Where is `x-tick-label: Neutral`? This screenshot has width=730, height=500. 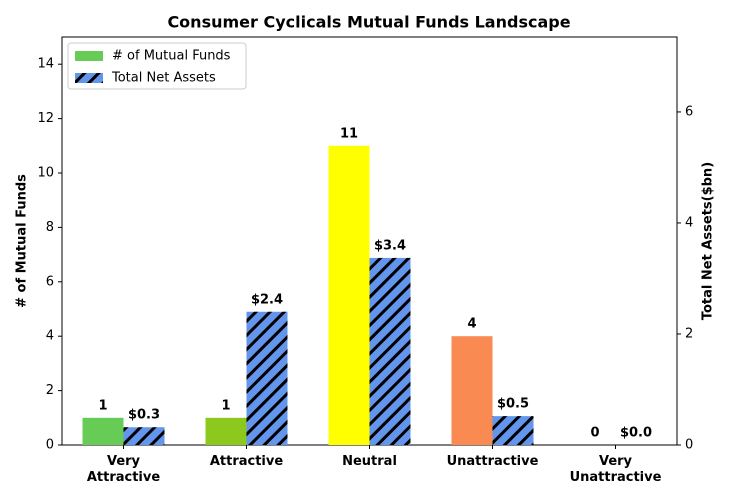 x-tick-label: Neutral is located at coordinates (369, 461).